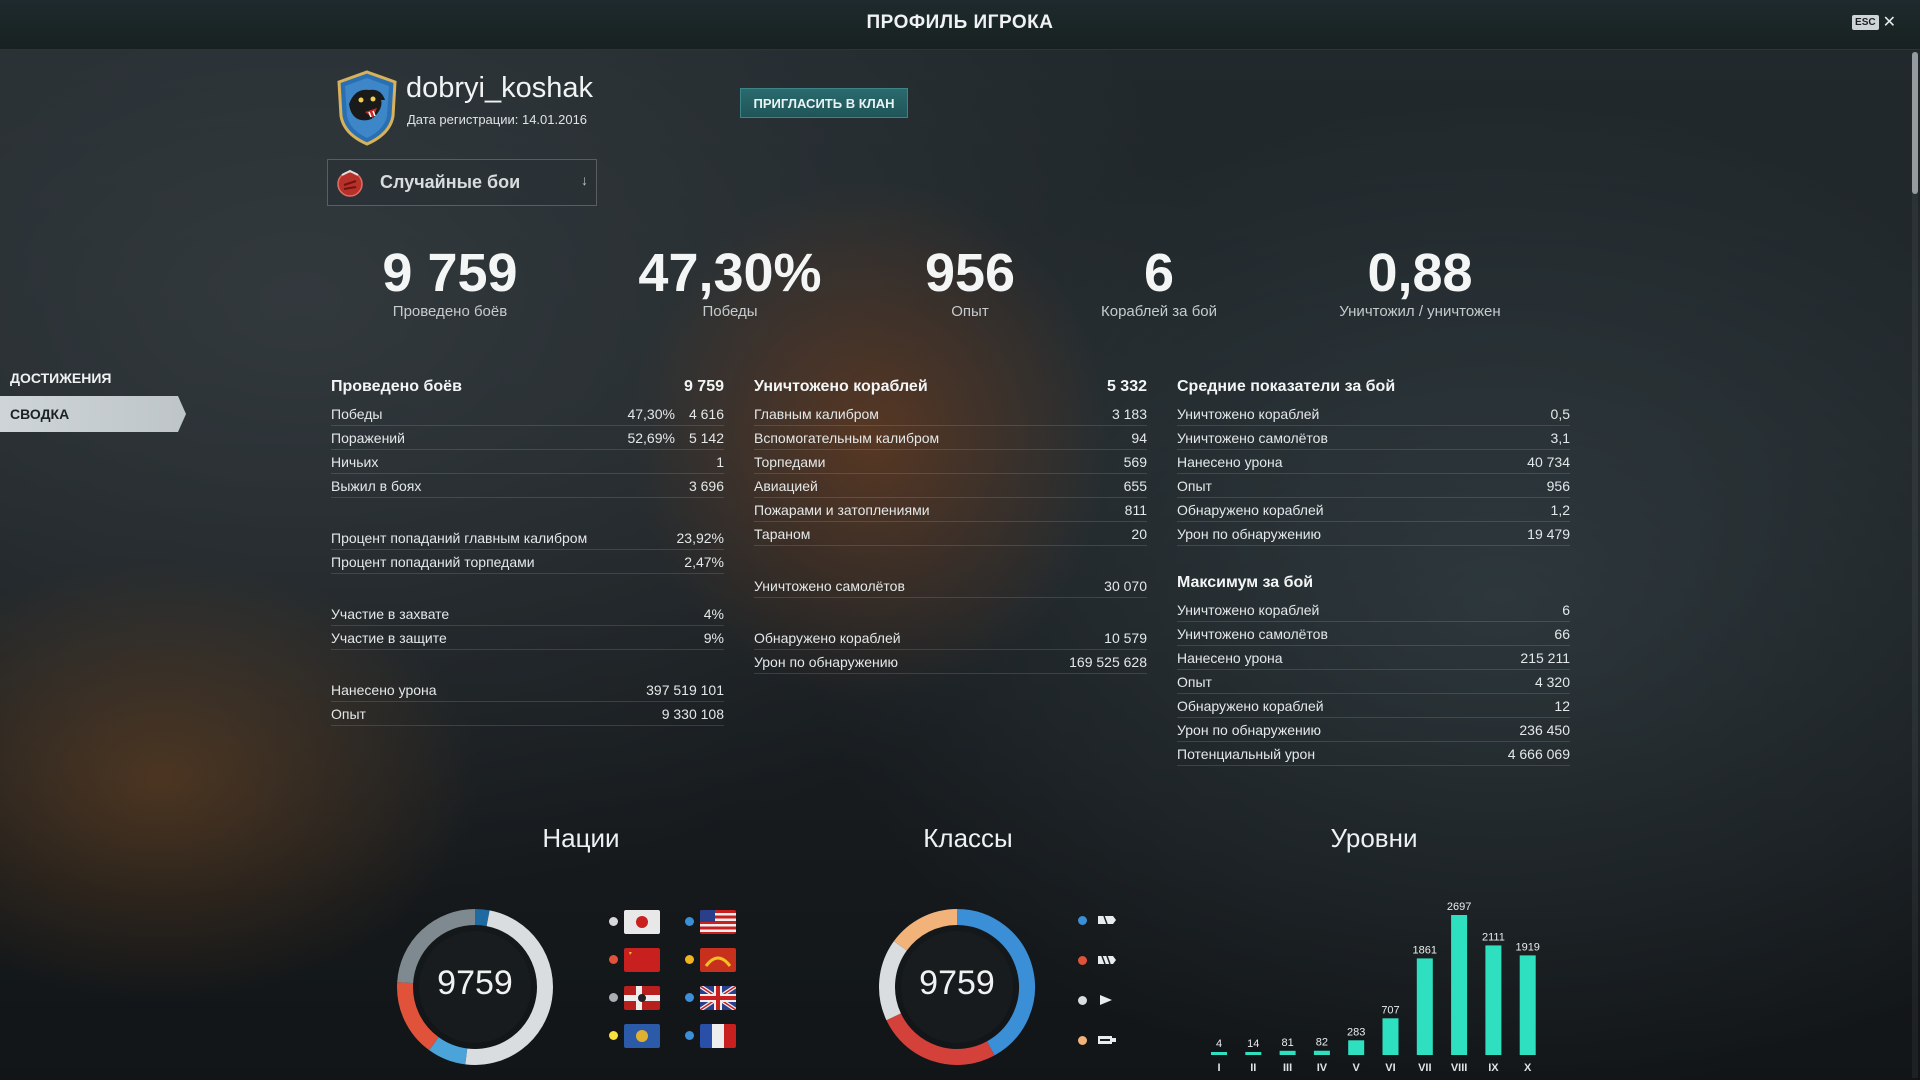 The height and width of the screenshot is (1080, 1920). Describe the element at coordinates (367, 108) in the screenshot. I see `clan-emblem-icon` at that location.